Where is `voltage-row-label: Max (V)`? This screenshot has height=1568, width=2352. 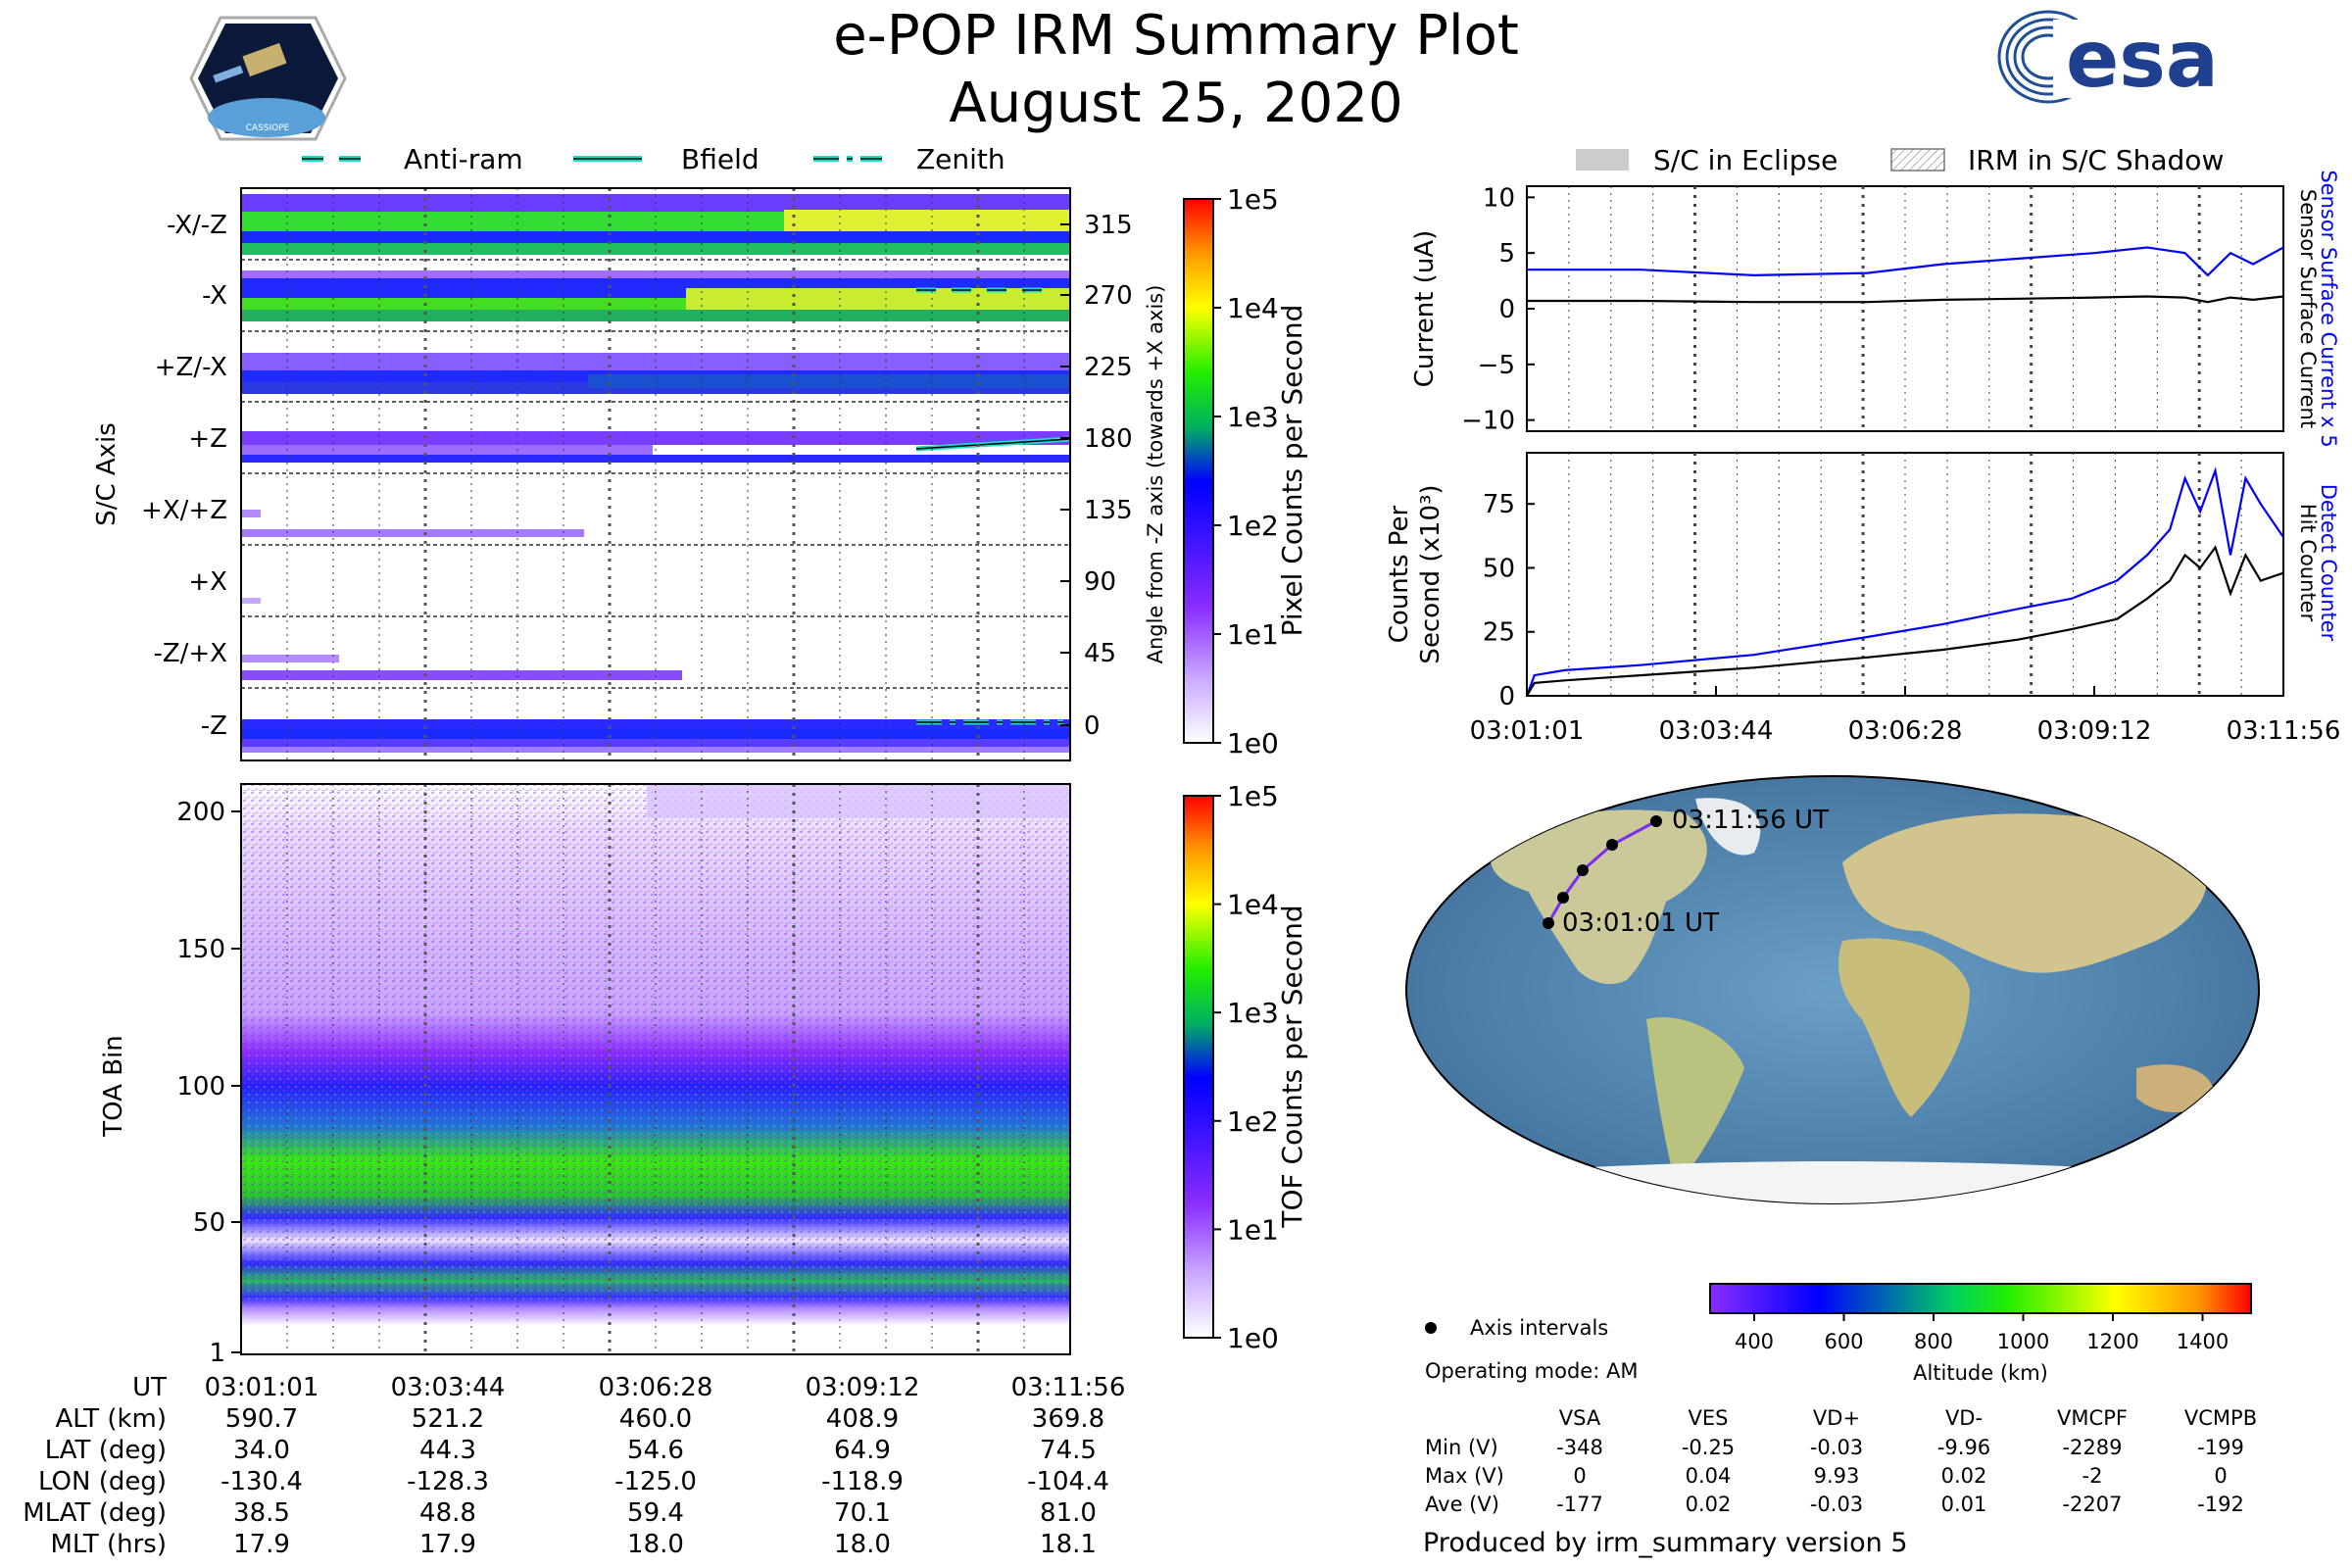
voltage-row-label: Max (V) is located at coordinates (1464, 1476).